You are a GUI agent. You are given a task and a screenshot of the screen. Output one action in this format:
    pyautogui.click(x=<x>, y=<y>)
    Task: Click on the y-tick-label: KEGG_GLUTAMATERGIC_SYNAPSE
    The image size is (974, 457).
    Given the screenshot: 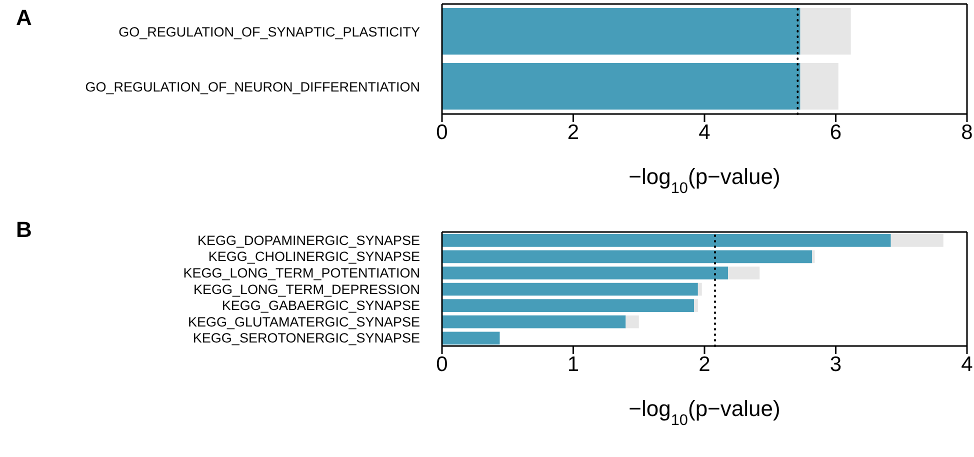 What is the action you would take?
    pyautogui.click(x=304, y=322)
    